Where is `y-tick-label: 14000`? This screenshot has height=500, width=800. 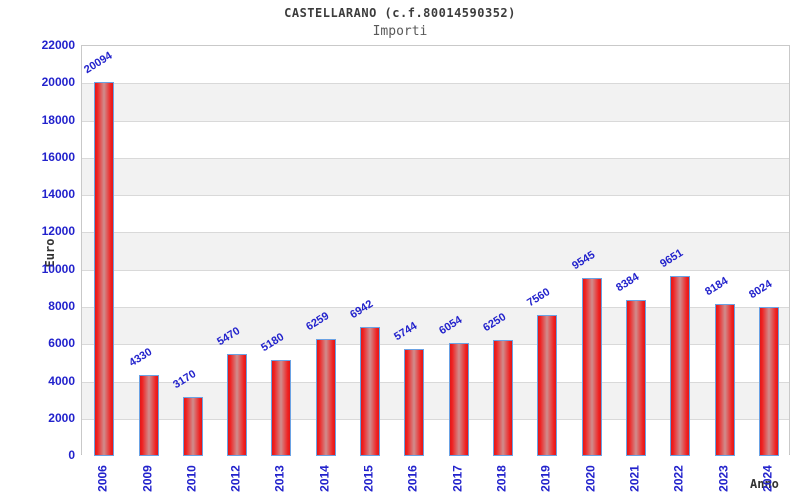 y-tick-label: 14000 is located at coordinates (58, 194).